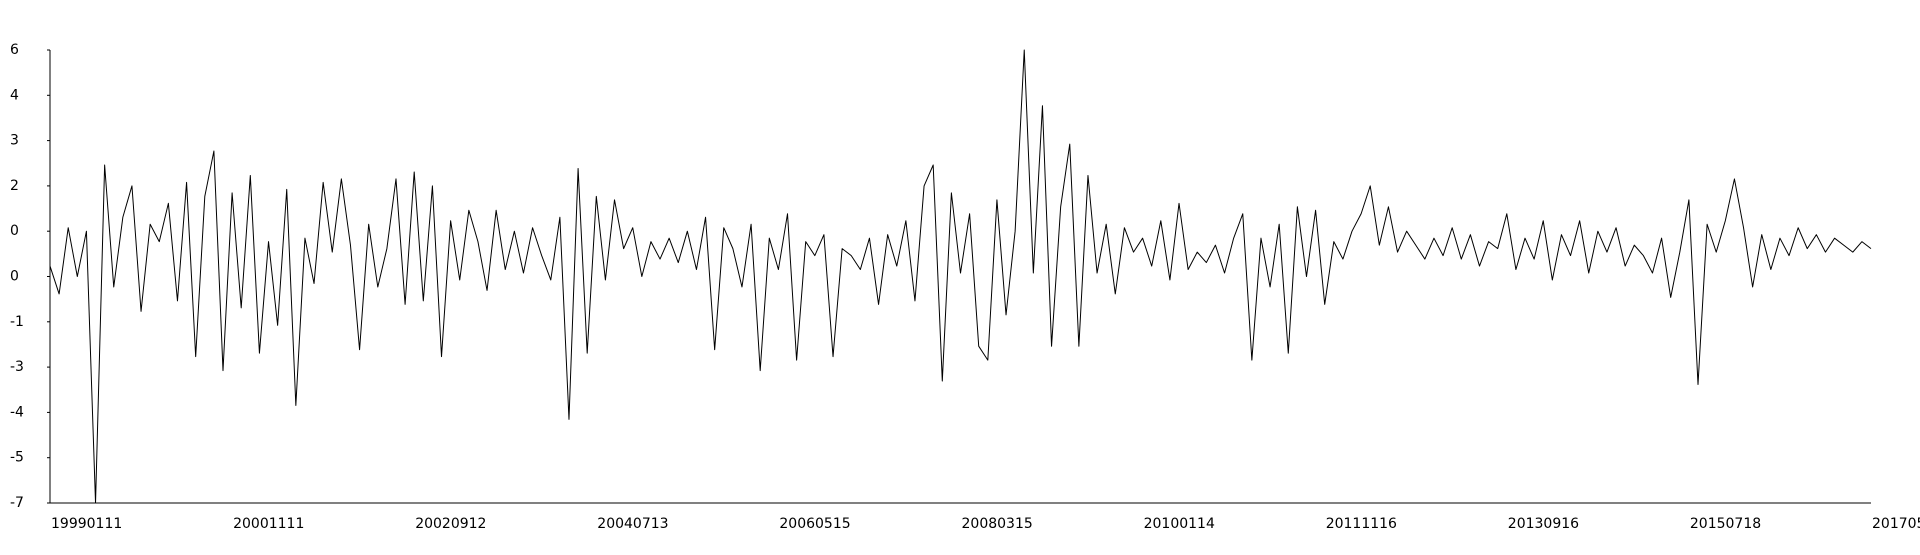 The width and height of the screenshot is (1920, 555). What do you see at coordinates (814, 524) in the screenshot?
I see `x-tick-label: 20060515` at bounding box center [814, 524].